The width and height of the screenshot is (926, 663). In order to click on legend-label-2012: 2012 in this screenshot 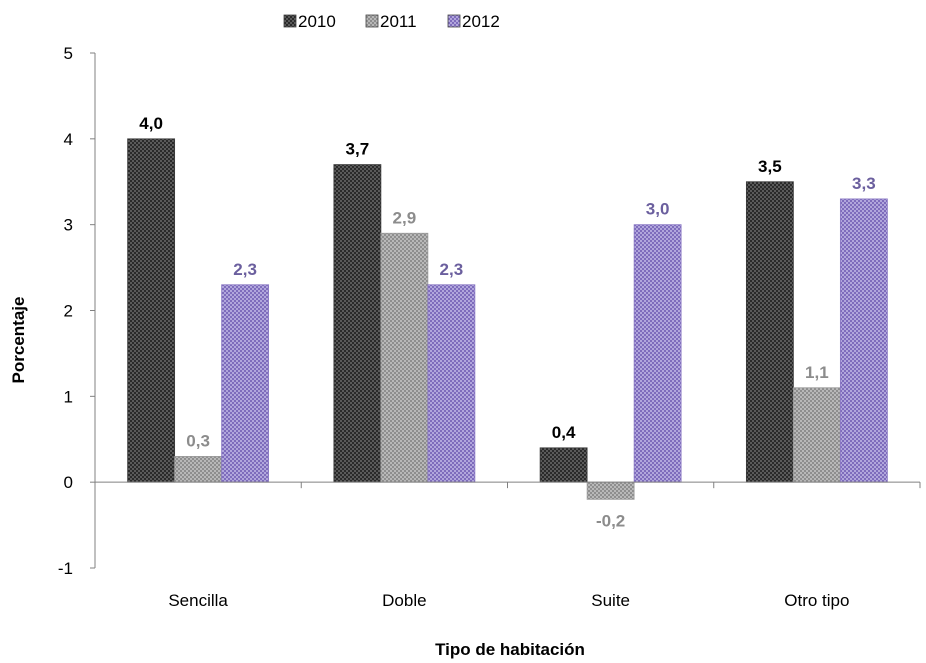, I will do `click(481, 21)`.